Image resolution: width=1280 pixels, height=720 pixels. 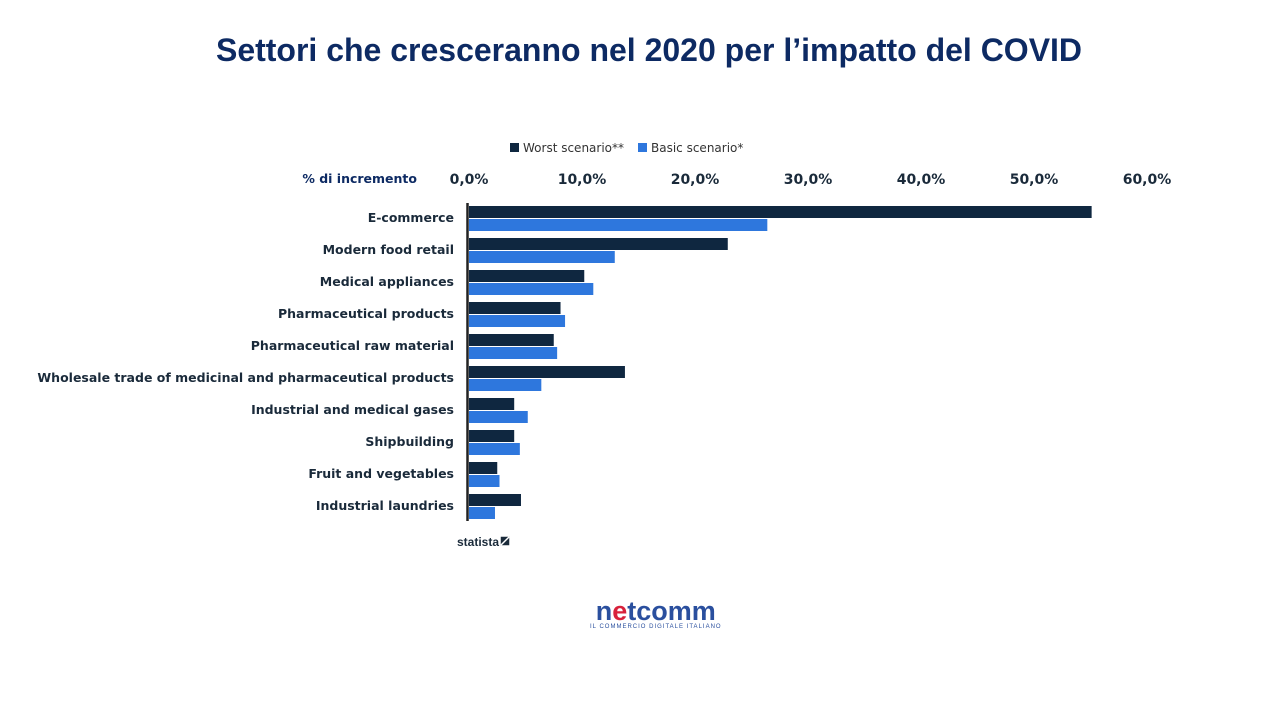 I want to click on category-label: Industrial laundries, so click(x=385, y=505).